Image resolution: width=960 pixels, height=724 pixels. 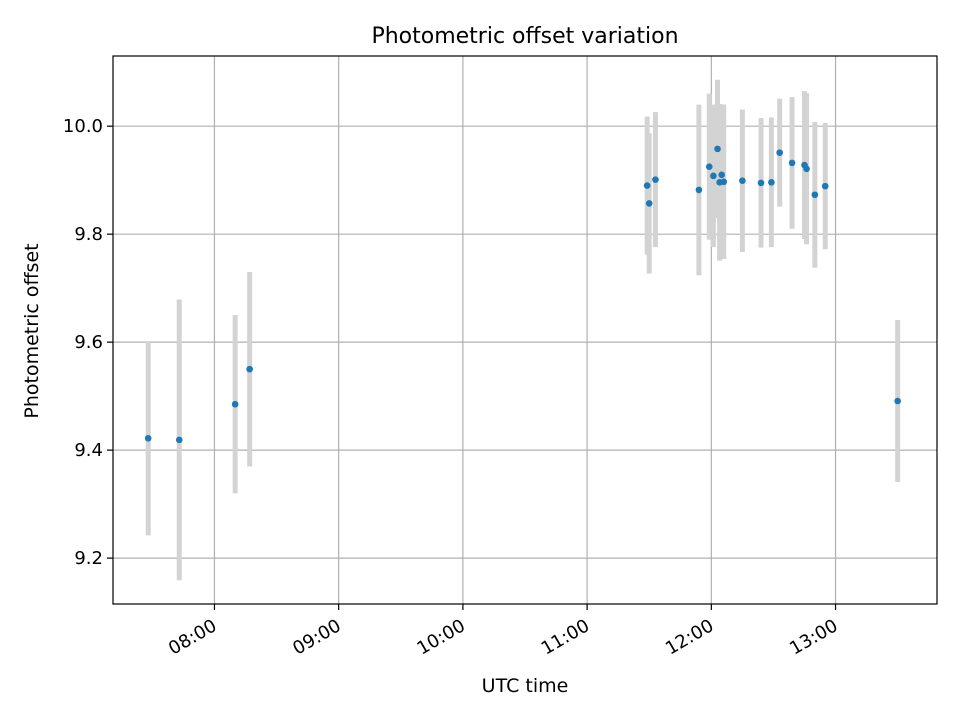 I want to click on x-axis-label: UTC time, so click(x=525, y=686).